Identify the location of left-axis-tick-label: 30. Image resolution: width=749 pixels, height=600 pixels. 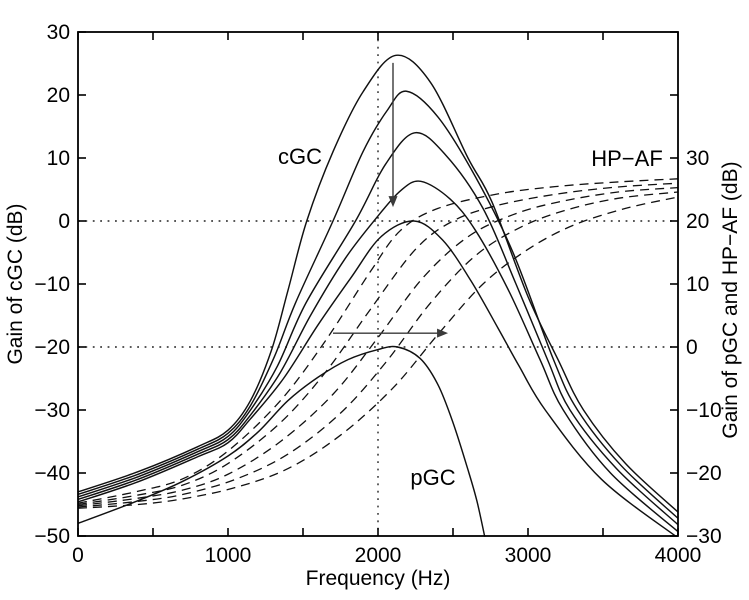
(58, 32).